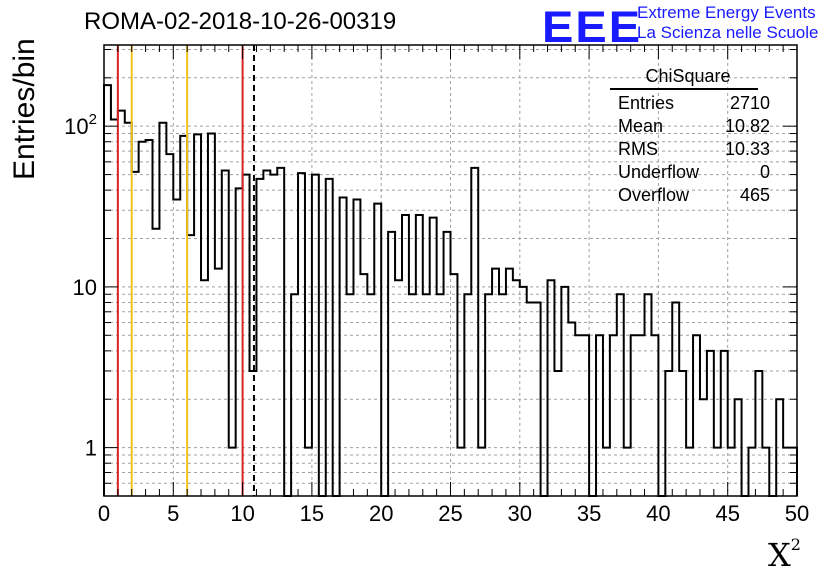 The width and height of the screenshot is (836, 574). Describe the element at coordinates (754, 195) in the screenshot. I see `stats-value: 465` at that location.